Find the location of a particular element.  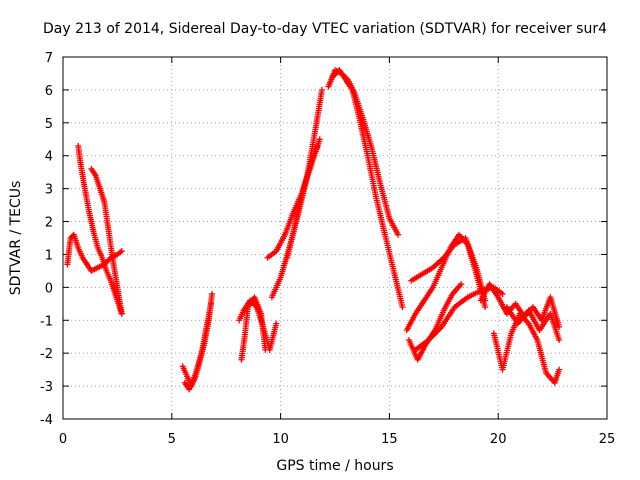

x-tick-label: 20 is located at coordinates (498, 439).